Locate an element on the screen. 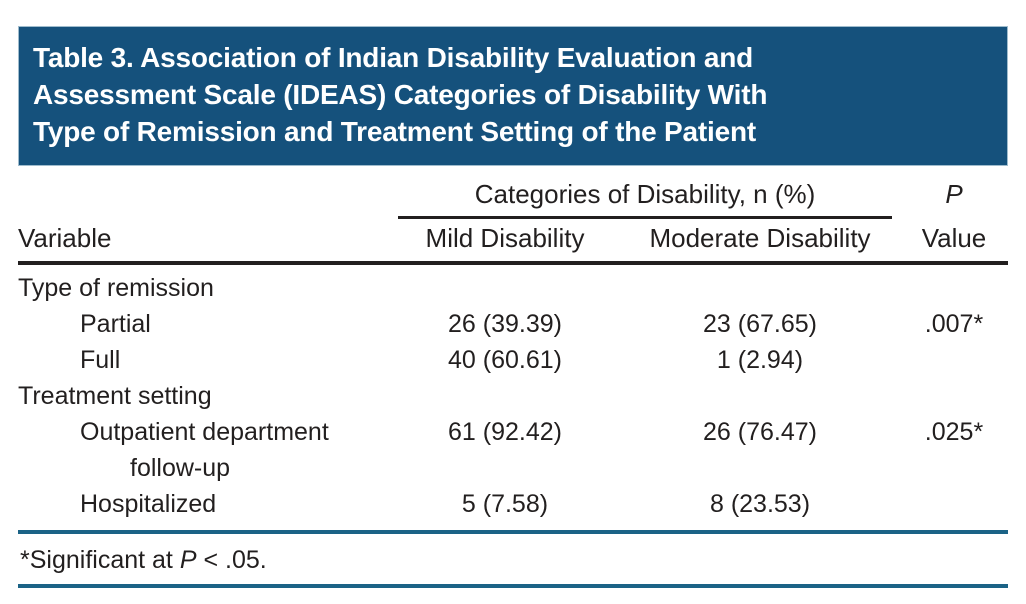 This screenshot has height=604, width=1026. cell-p-value: .025* is located at coordinates (954, 432).